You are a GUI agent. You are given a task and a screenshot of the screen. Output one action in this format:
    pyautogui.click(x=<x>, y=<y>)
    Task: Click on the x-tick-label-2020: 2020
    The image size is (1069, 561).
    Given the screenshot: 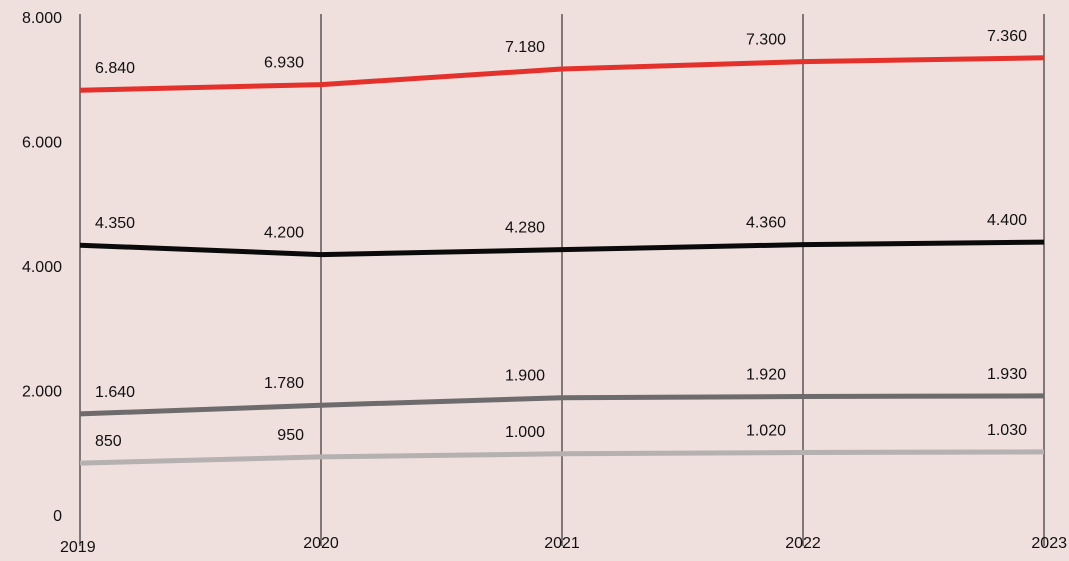 What is the action you would take?
    pyautogui.click(x=321, y=543)
    